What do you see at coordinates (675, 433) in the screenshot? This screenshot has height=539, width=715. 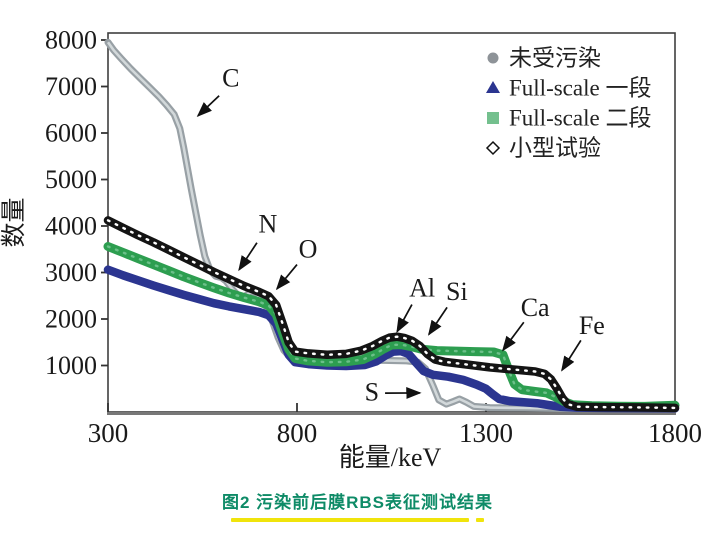 I see `x-tick-label: 1800` at bounding box center [675, 433].